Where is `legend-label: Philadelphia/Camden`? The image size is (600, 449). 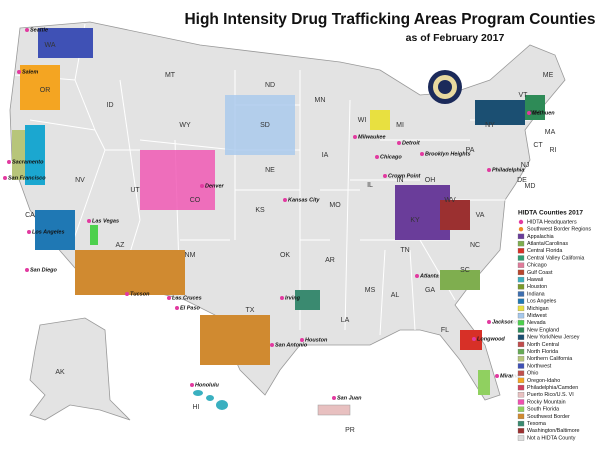 legend-label: Philadelphia/Camden is located at coordinates (552, 388).